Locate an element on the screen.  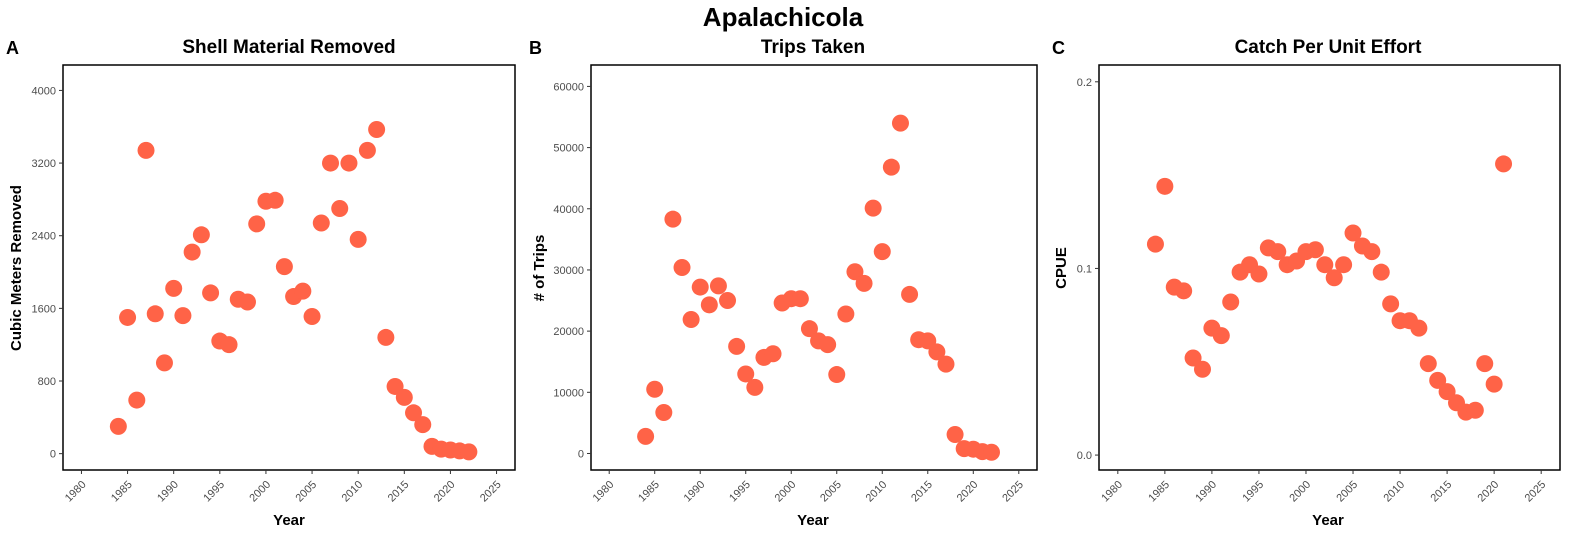
y-tick-label: 3200 is located at coordinates (44, 164).